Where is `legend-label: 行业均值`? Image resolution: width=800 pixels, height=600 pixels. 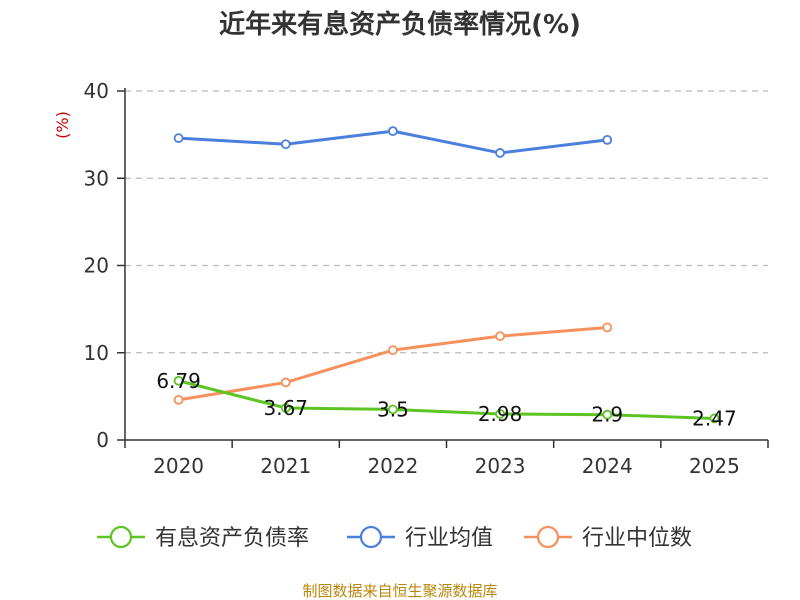
legend-label: 行业均值 is located at coordinates (449, 538).